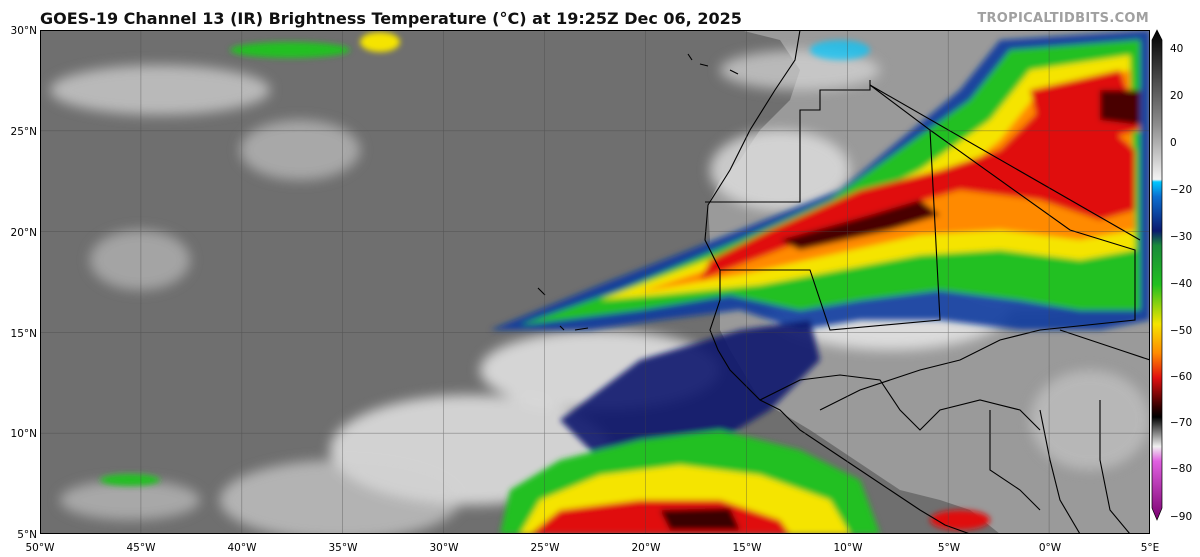  Describe the element at coordinates (713, 64) in the screenshot. I see `canary-islands` at that location.